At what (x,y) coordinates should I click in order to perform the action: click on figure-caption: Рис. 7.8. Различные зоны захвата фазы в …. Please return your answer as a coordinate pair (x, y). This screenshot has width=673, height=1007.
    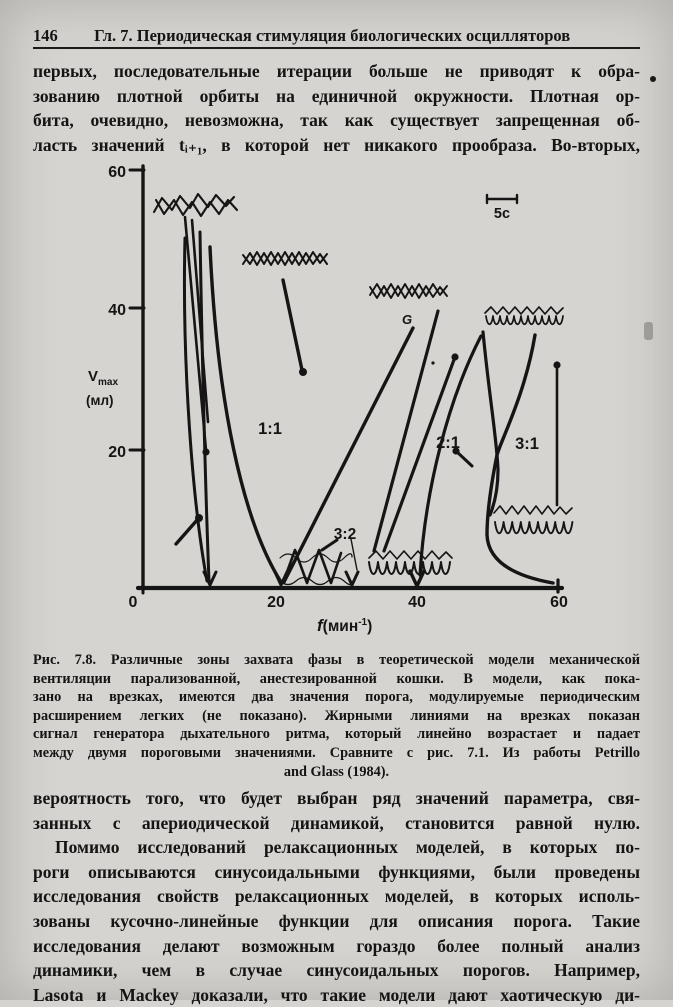
    Looking at the image, I should click on (336, 716).